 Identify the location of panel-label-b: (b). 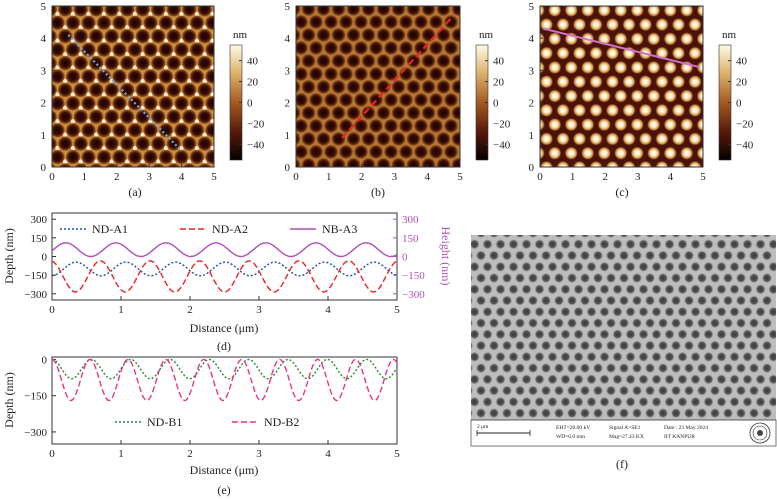
(378, 192).